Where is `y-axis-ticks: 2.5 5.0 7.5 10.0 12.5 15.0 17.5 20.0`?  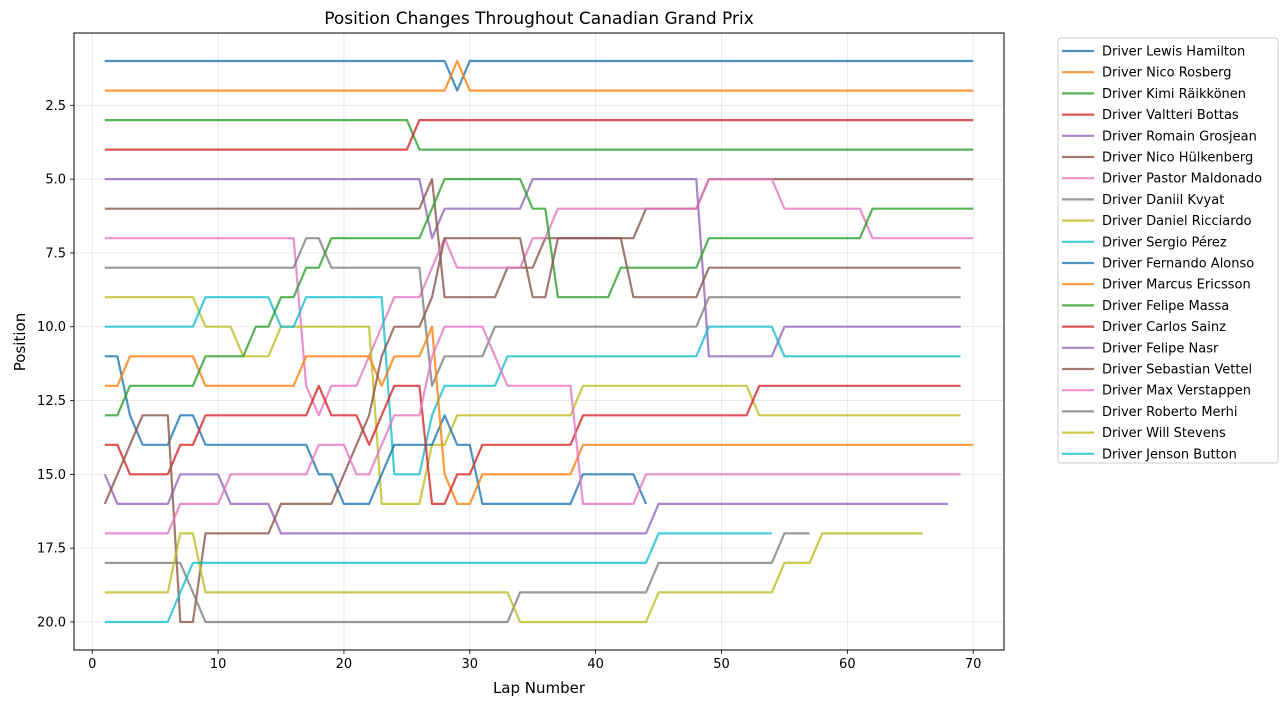 y-axis-ticks: 2.5 5.0 7.5 10.0 12.5 15.0 17.5 20.0 is located at coordinates (55, 364).